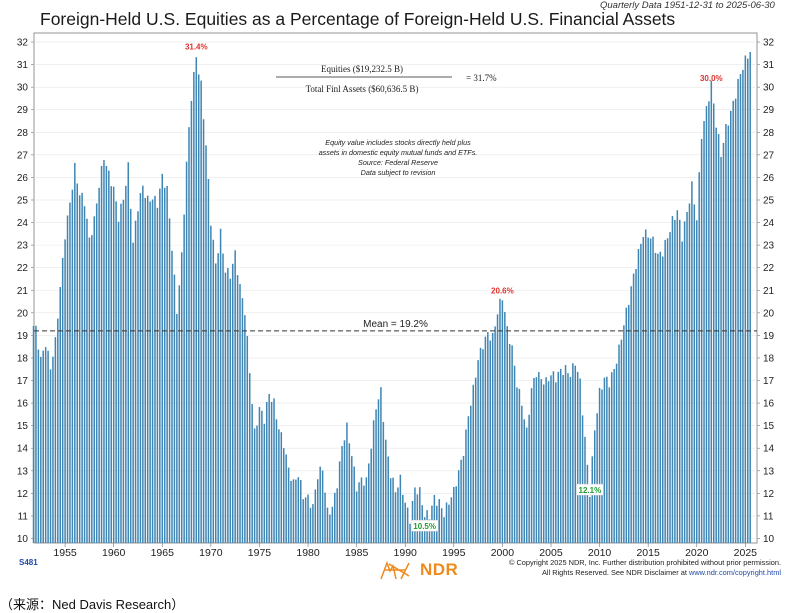 This screenshot has height=613, width=789. Describe the element at coordinates (94, 379) in the screenshot. I see `bar-1958.00` at that location.